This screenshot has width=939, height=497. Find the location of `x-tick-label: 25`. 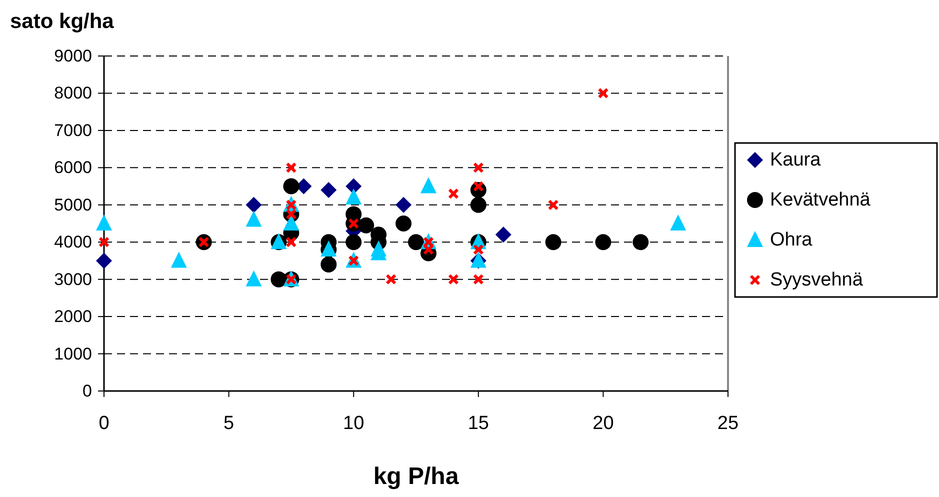

x-tick-label: 25 is located at coordinates (728, 423).